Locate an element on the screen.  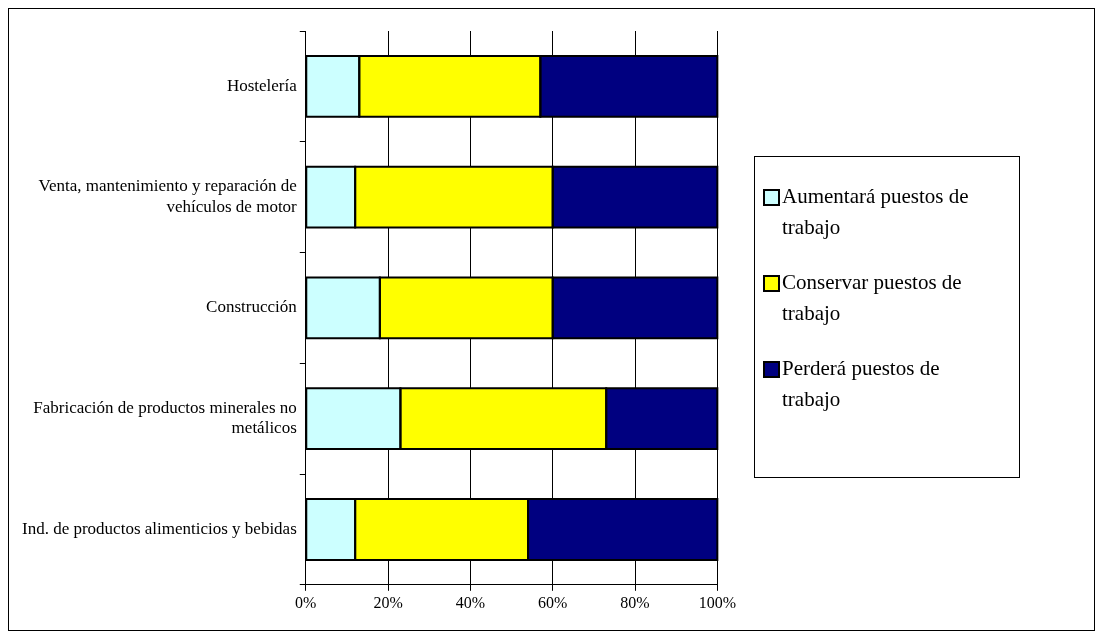
y-tick-label: Ind. de productos alimenticios y bebidas is located at coordinates (159, 528).